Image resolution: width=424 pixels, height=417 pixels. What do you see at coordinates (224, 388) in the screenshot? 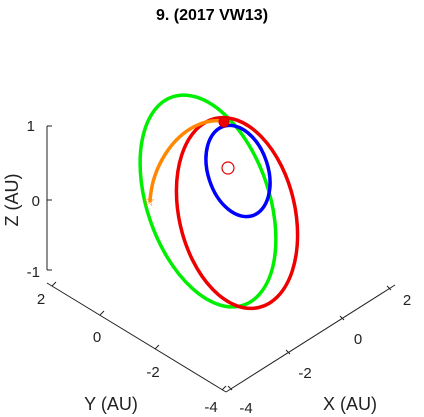
I see `y-tick-mark-neg4` at bounding box center [224, 388].